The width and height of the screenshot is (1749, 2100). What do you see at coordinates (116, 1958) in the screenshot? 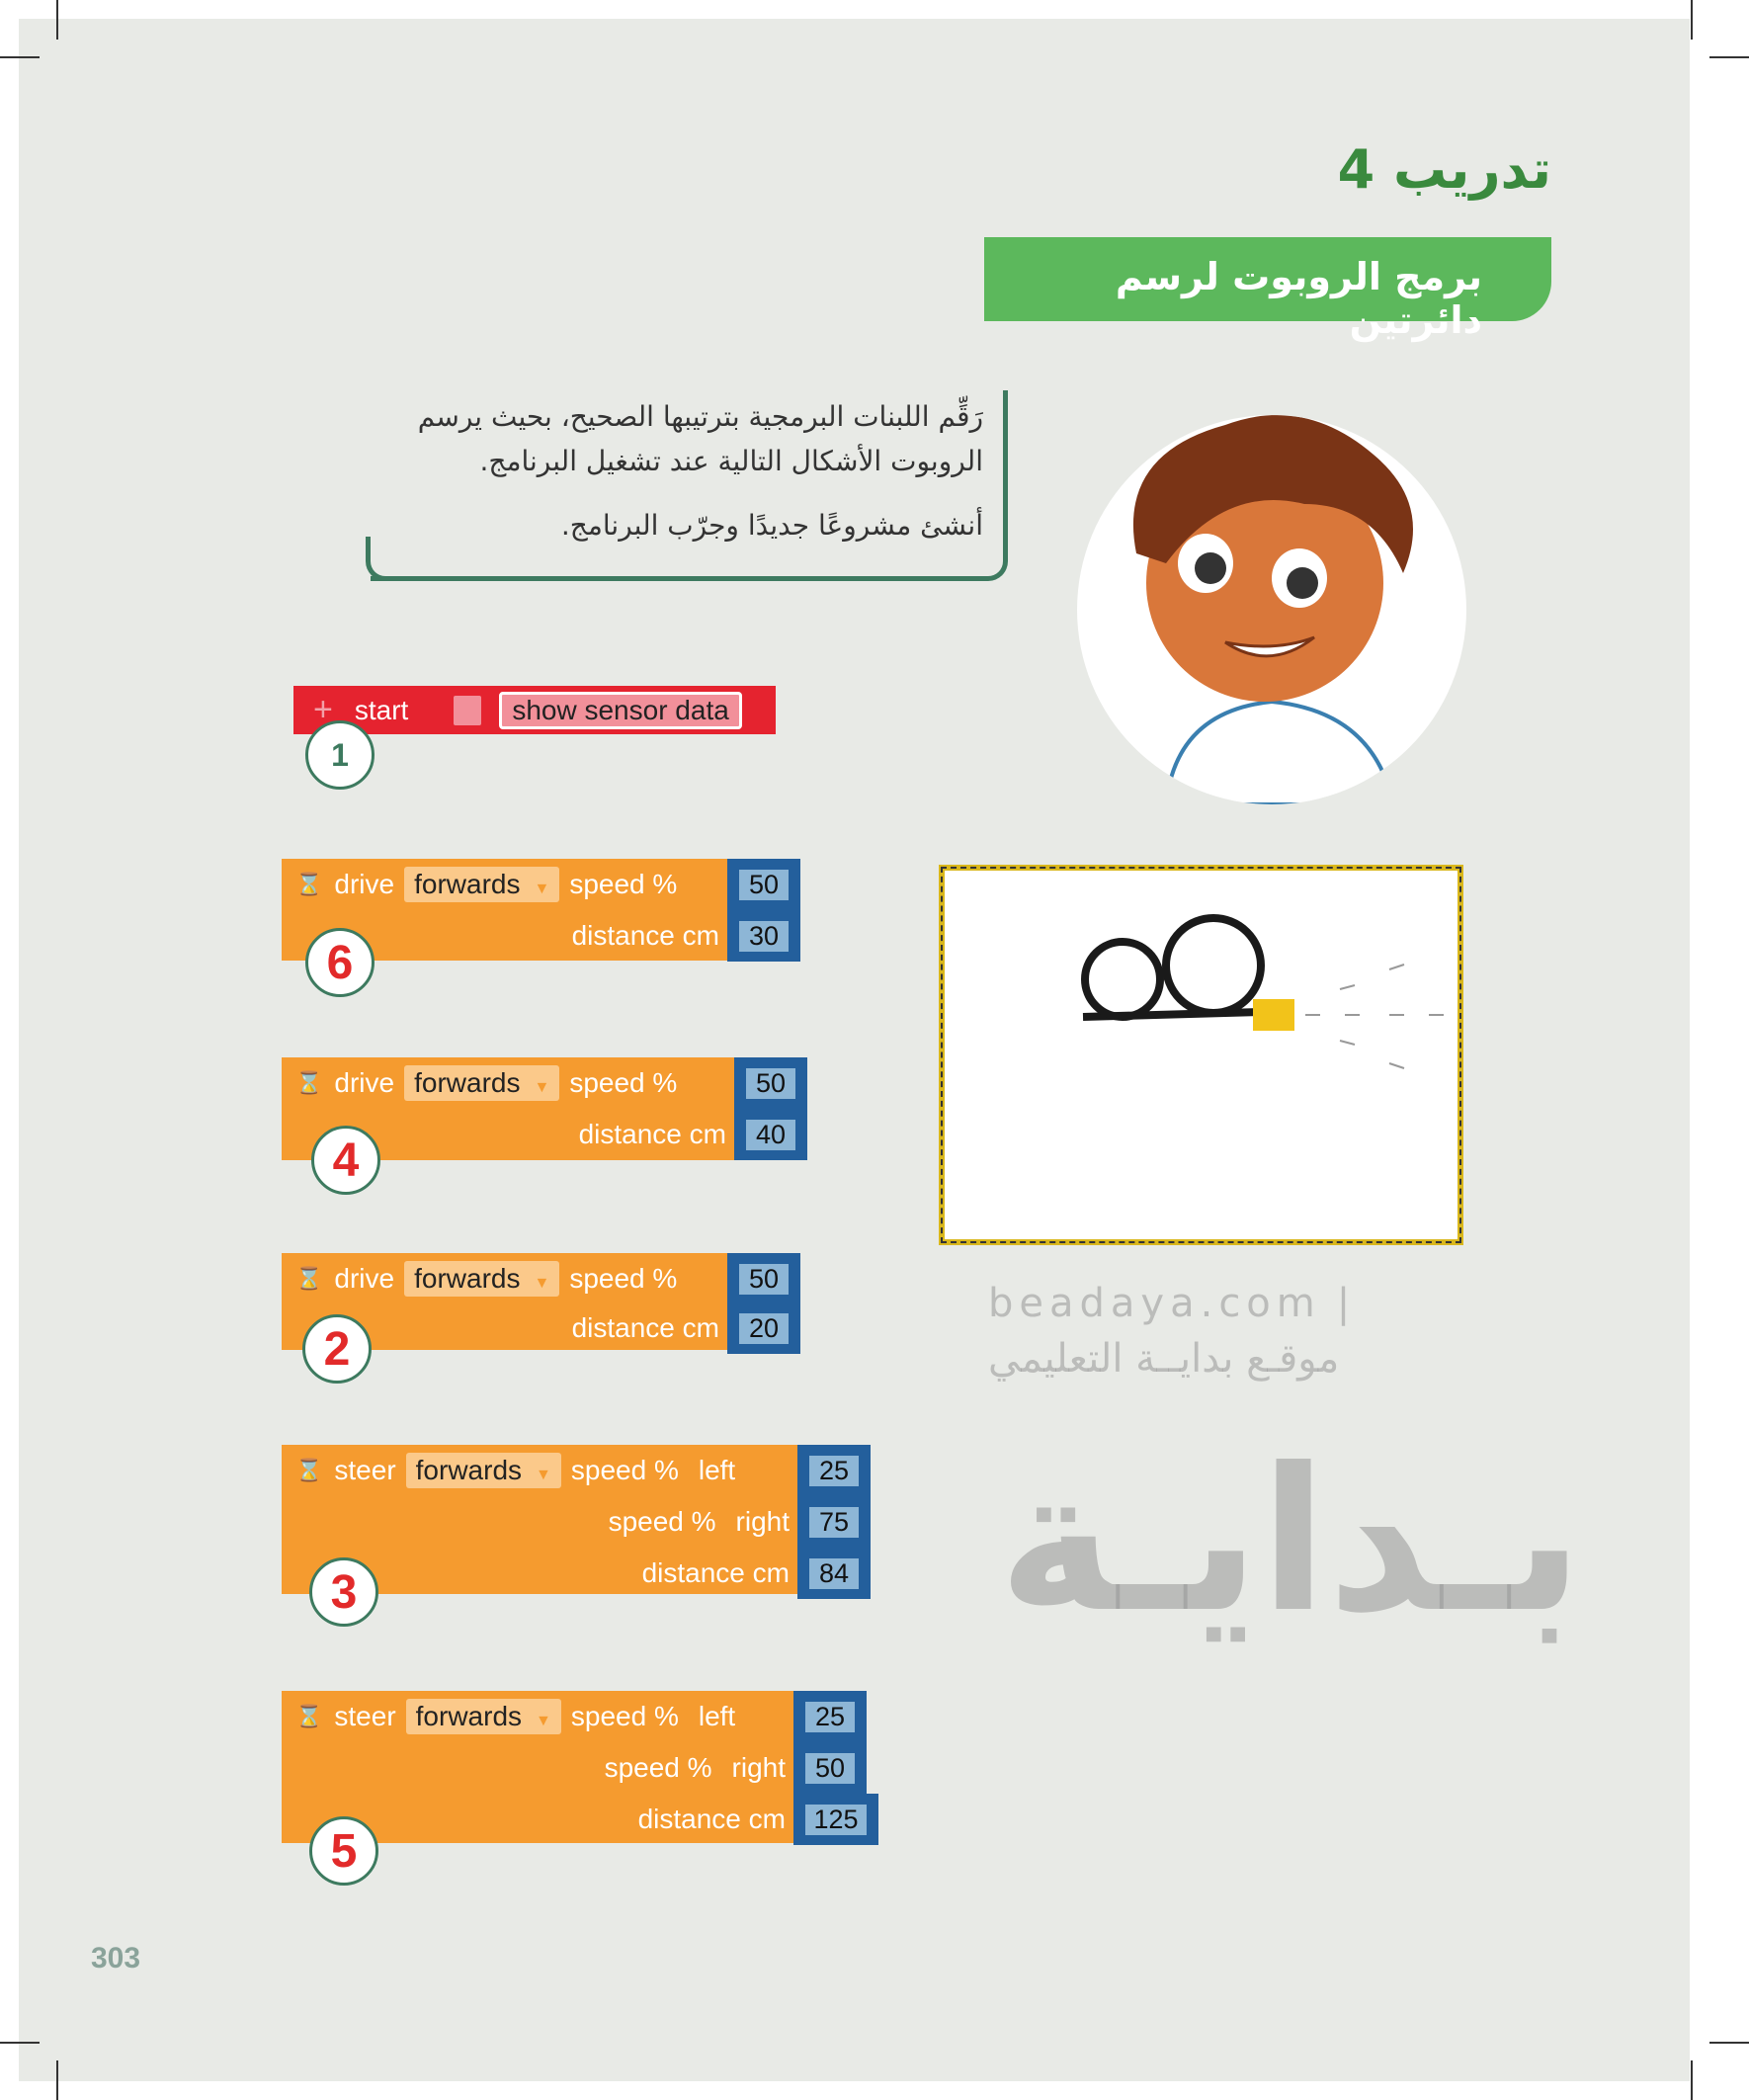
I see `page-number: 303` at bounding box center [116, 1958].